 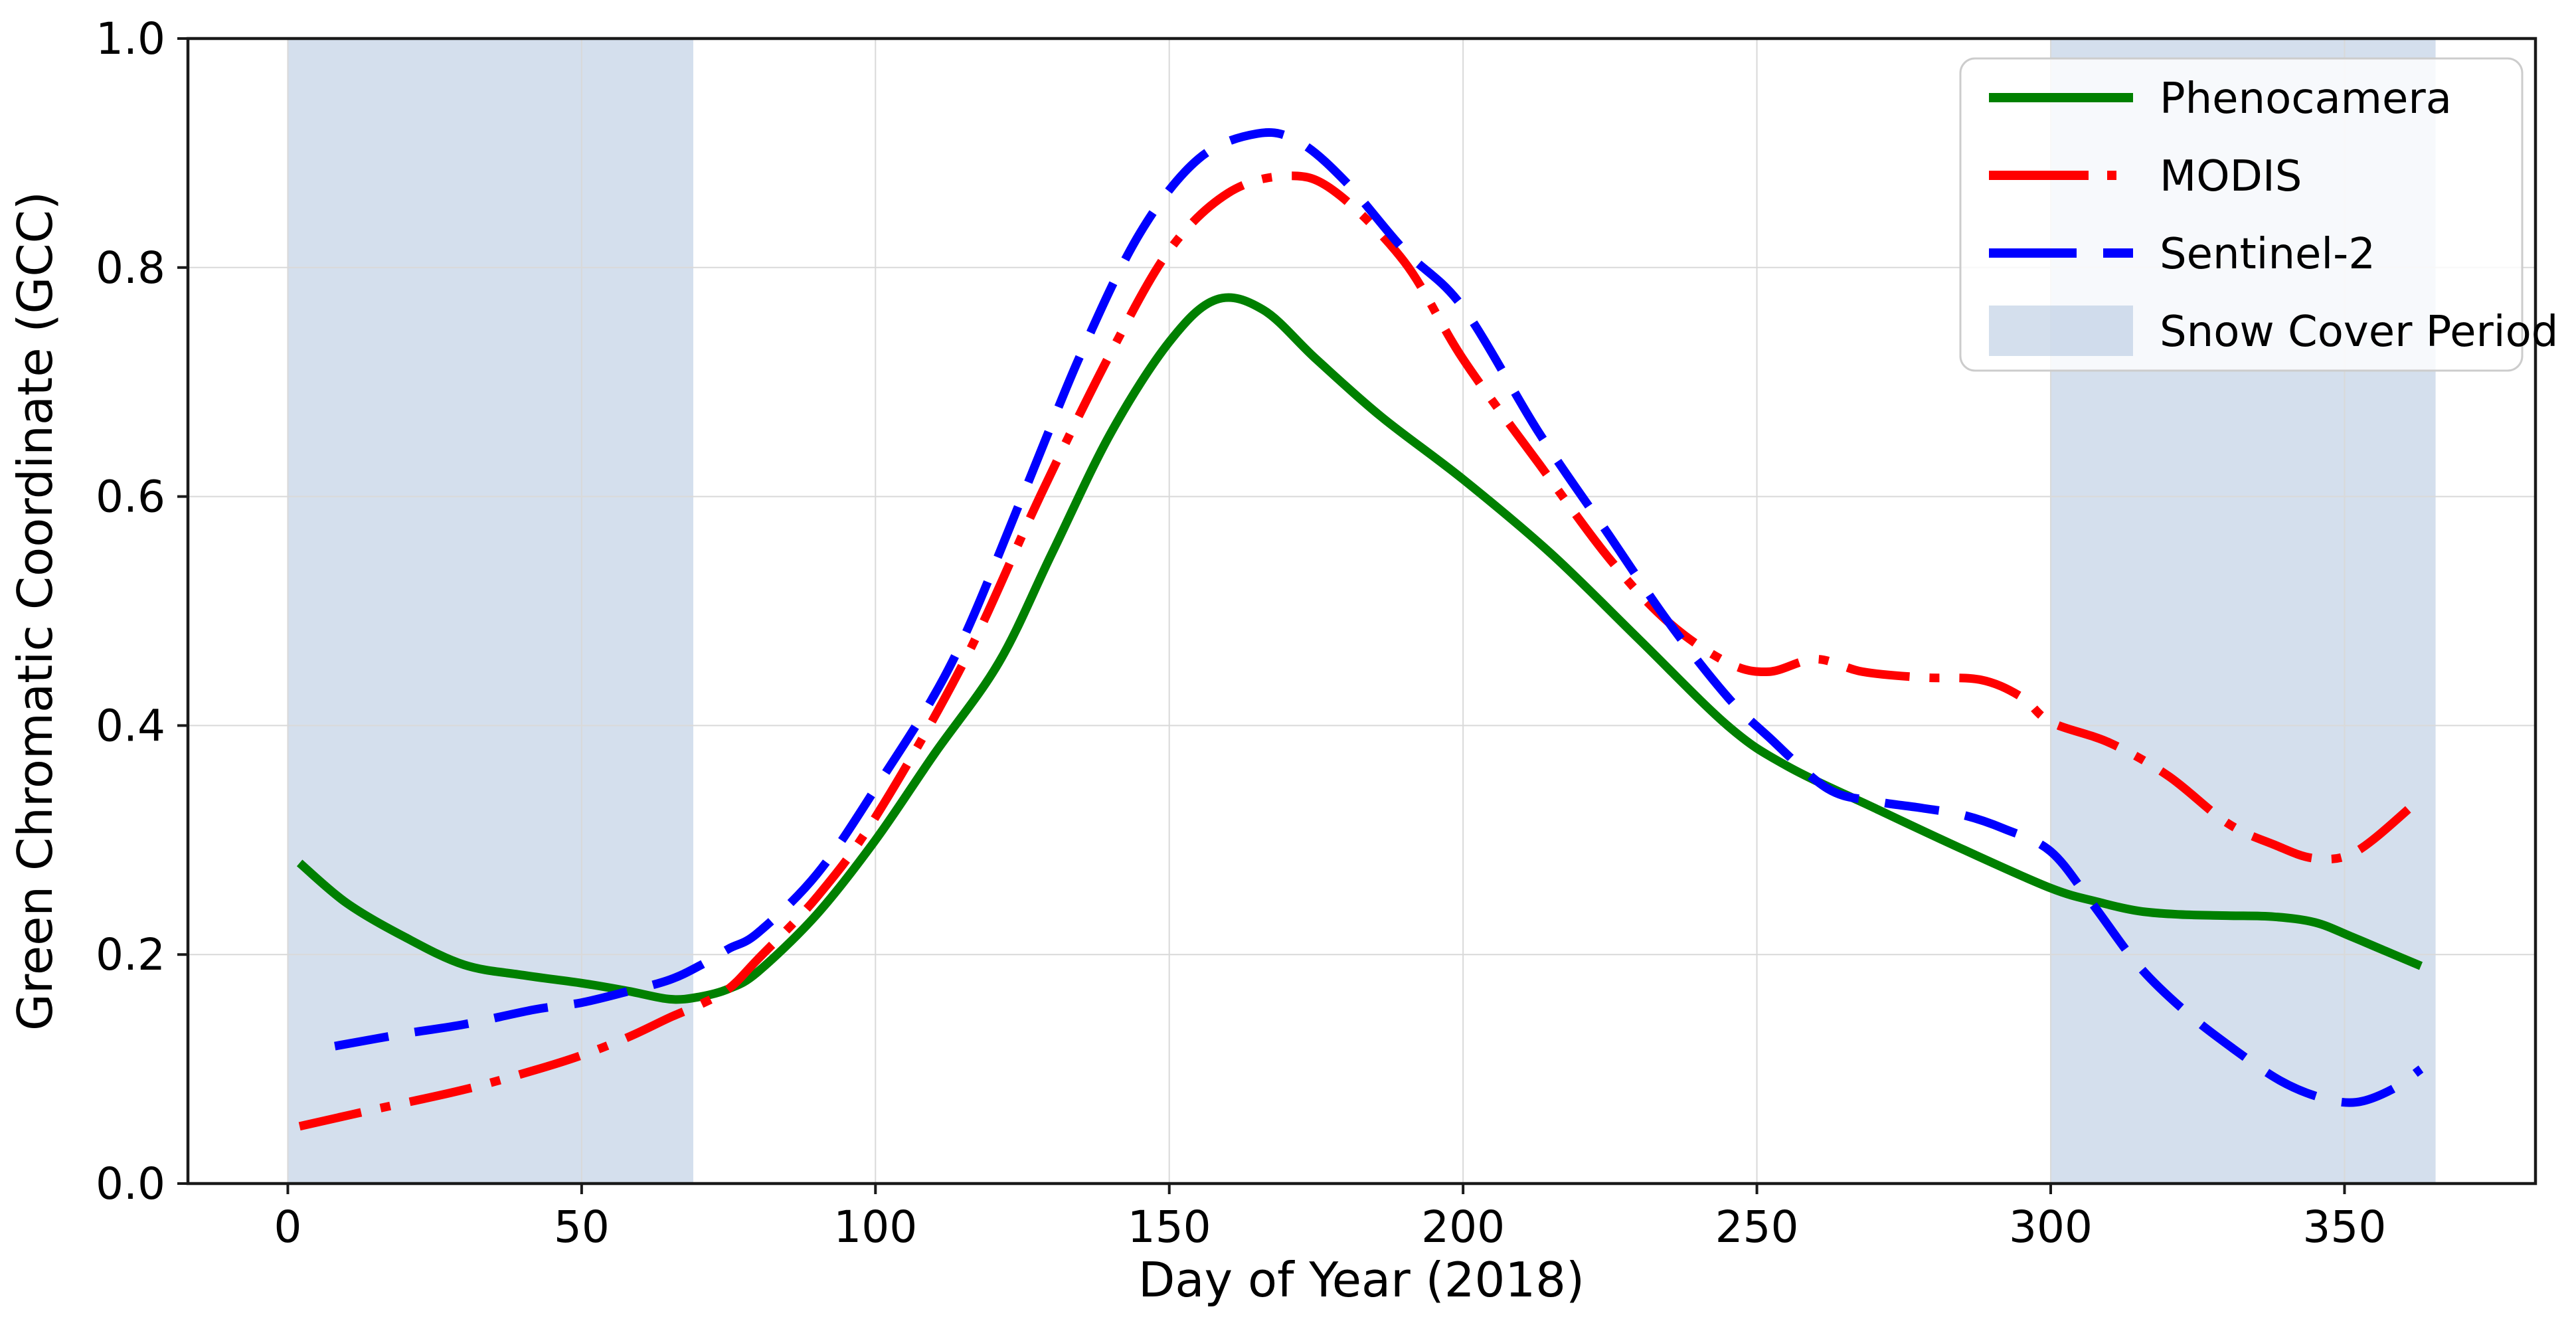 What do you see at coordinates (2359, 332) in the screenshot?
I see `legend-label-snow-cover: Snow Cover Period` at bounding box center [2359, 332].